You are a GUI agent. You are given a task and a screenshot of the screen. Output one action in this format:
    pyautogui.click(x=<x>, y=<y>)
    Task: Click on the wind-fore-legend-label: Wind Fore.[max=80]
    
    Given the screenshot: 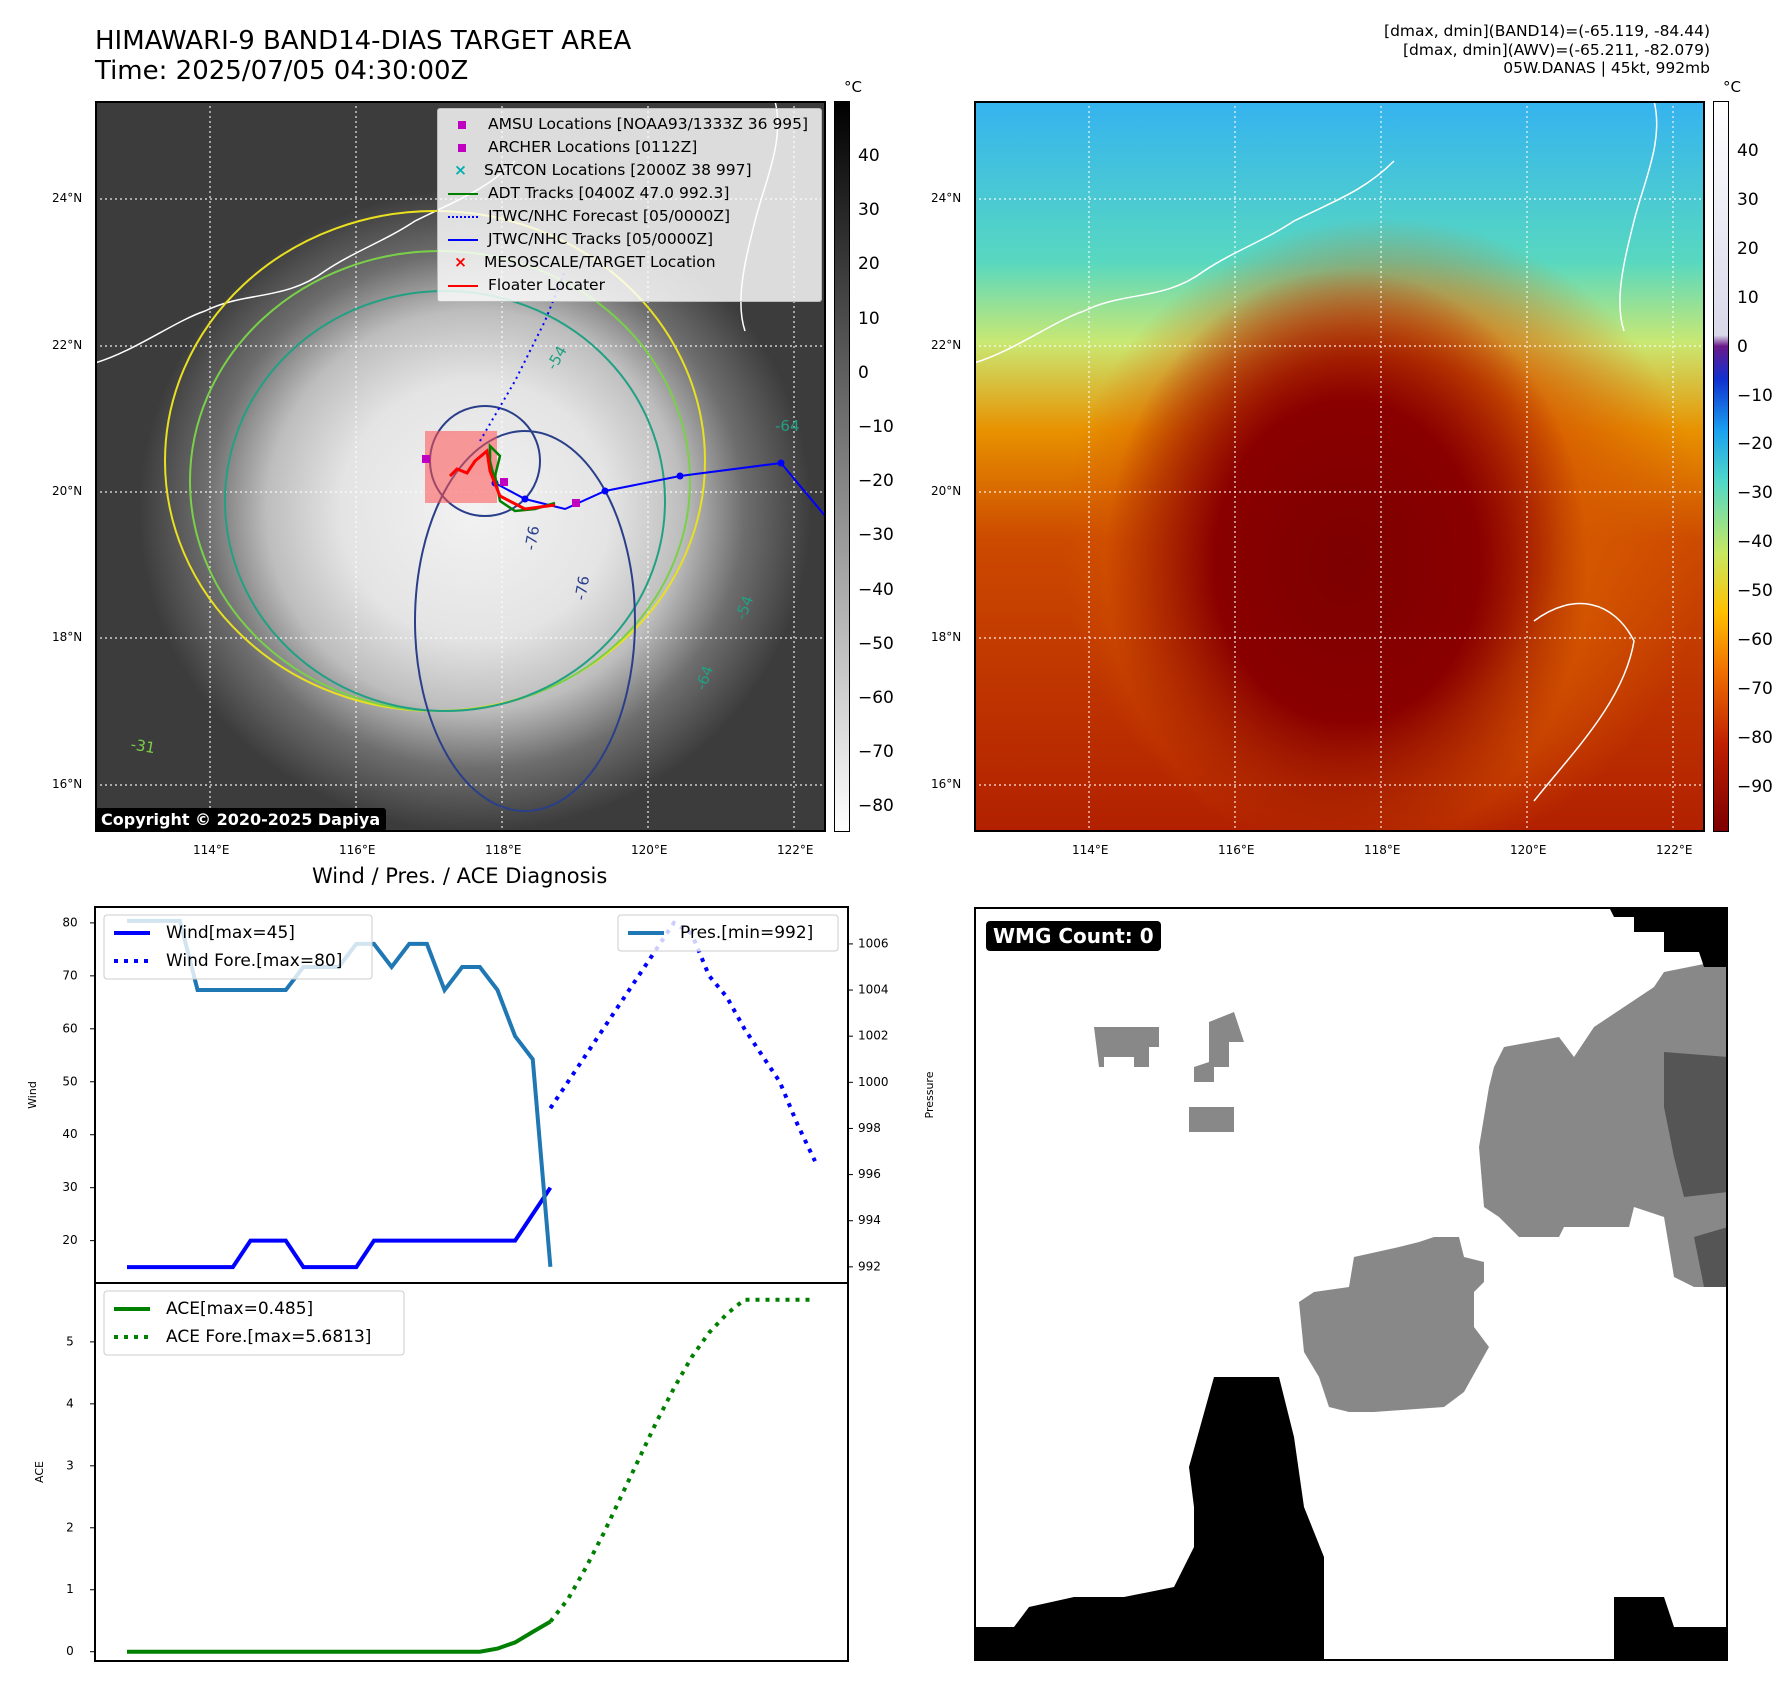 What is the action you would take?
    pyautogui.click(x=254, y=961)
    